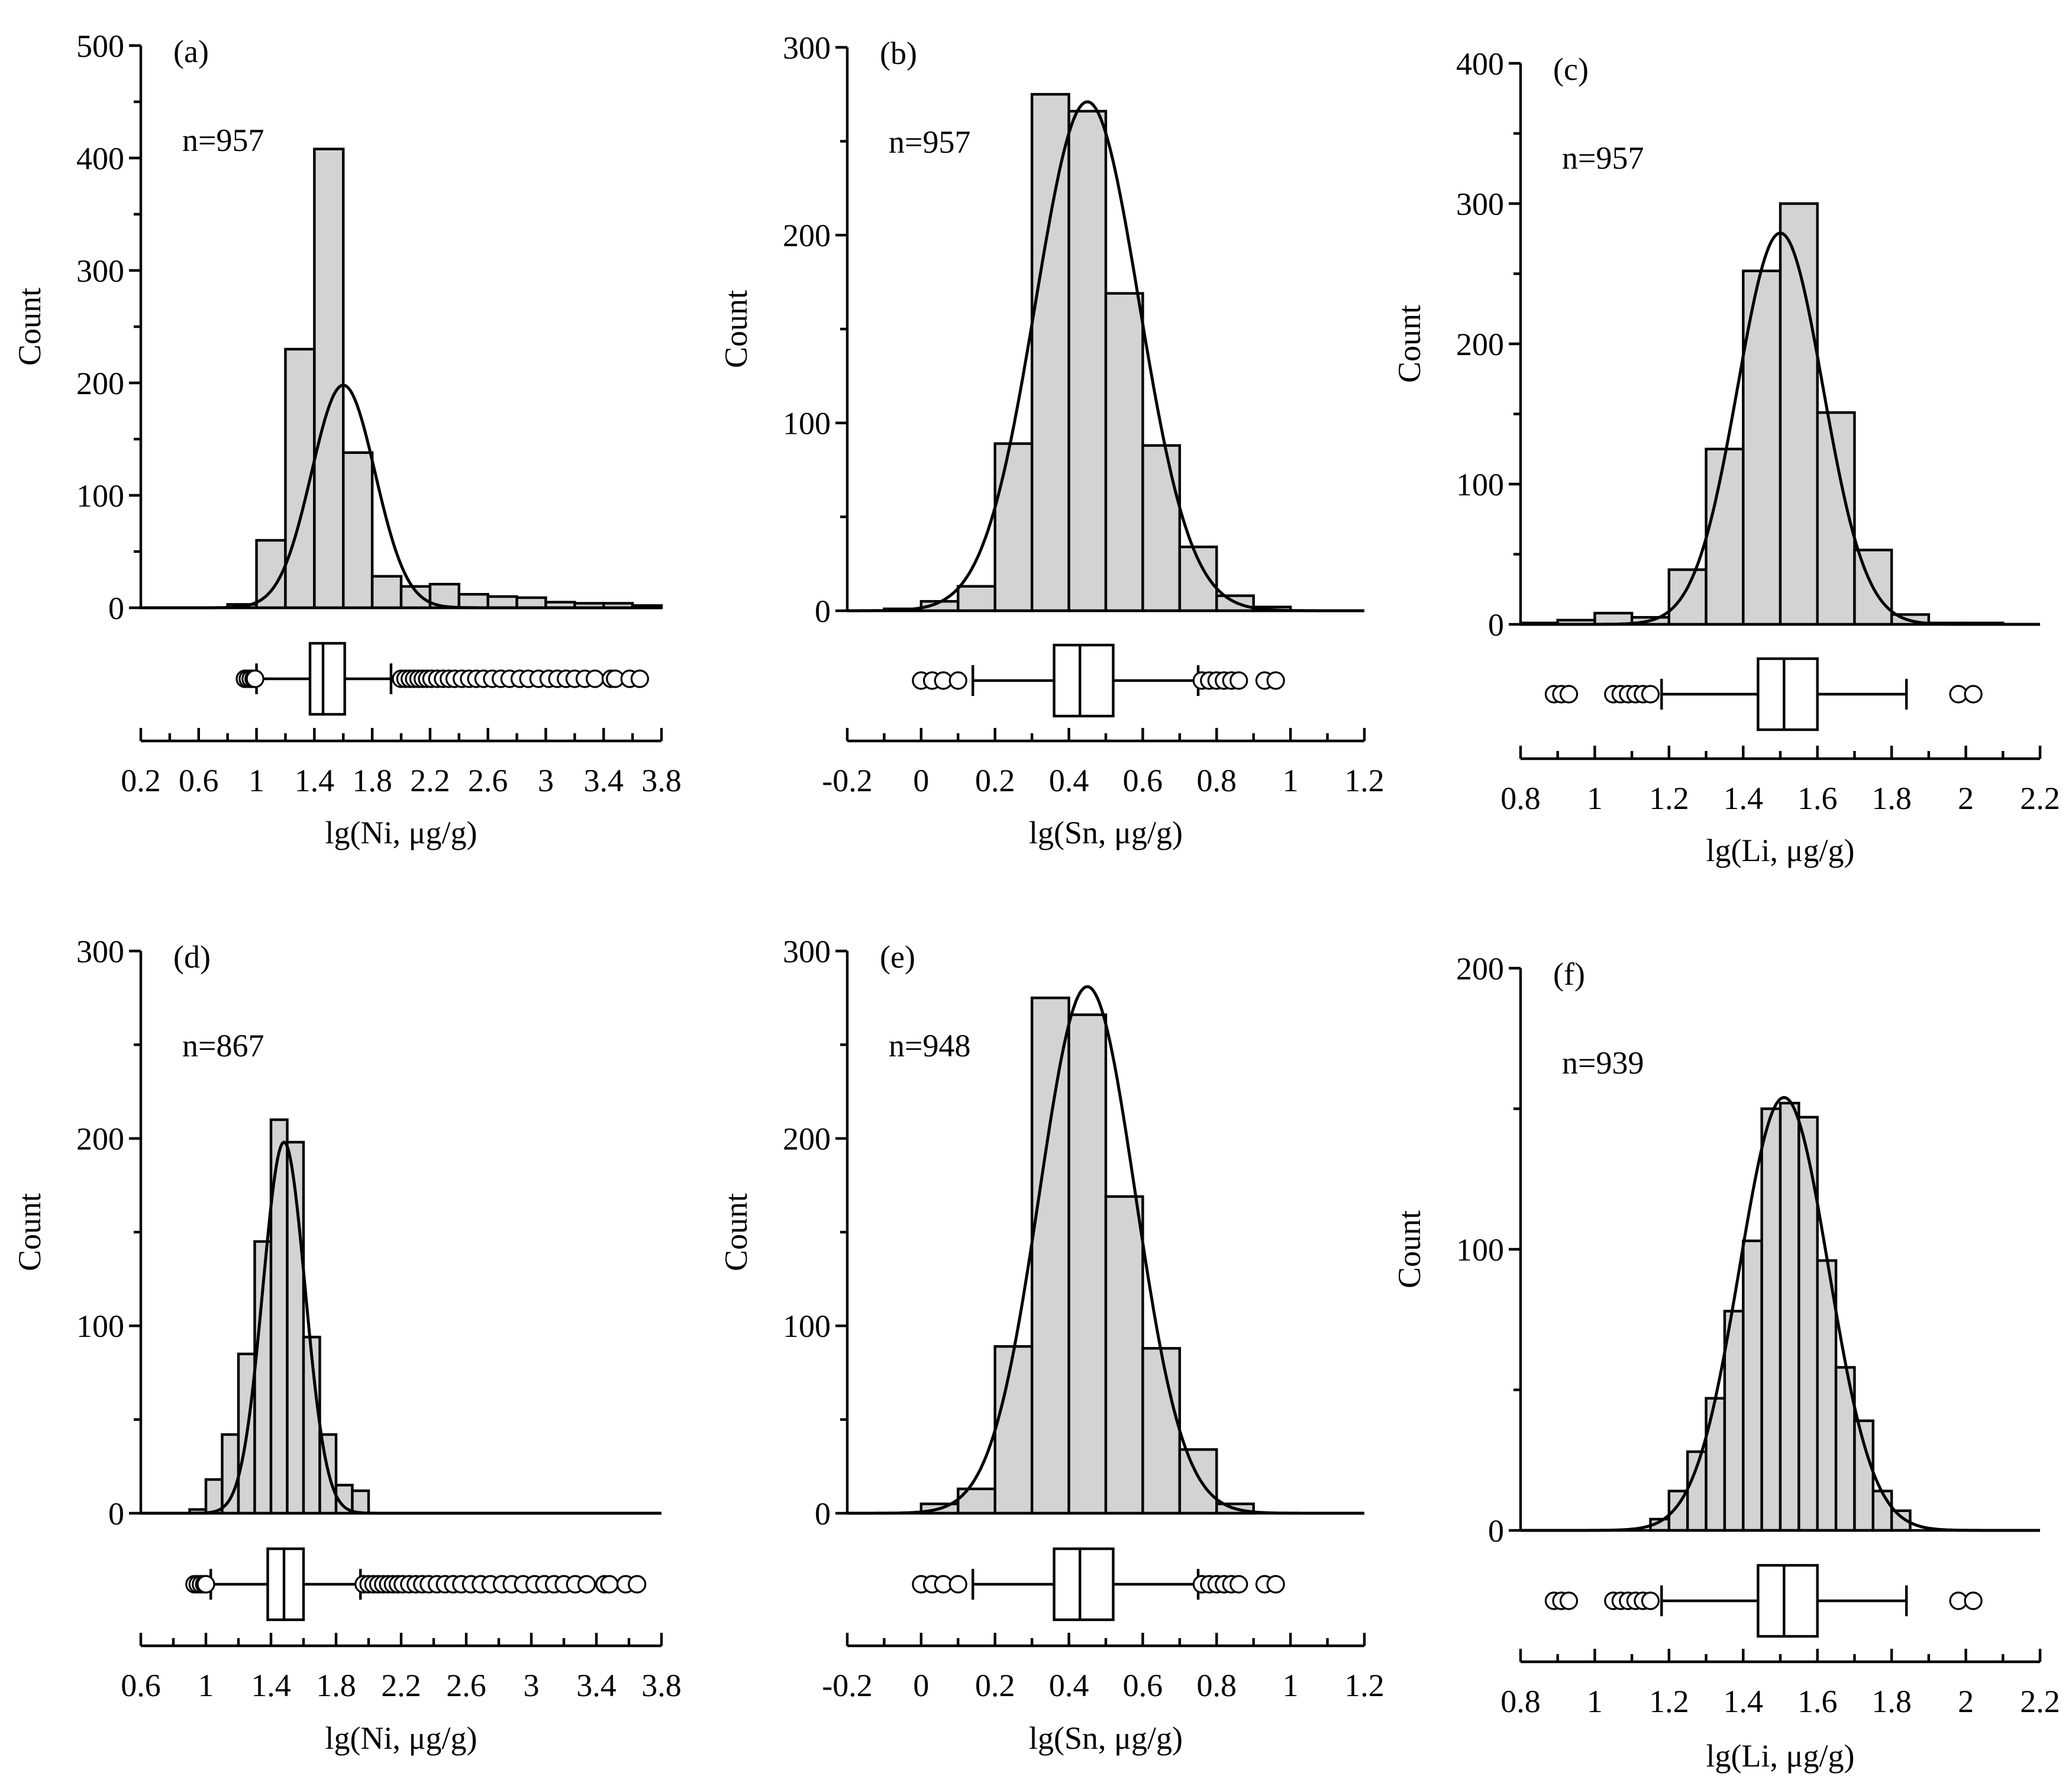 The image size is (2072, 1776). Describe the element at coordinates (1569, 974) in the screenshot. I see `panel-label: (f)` at that location.